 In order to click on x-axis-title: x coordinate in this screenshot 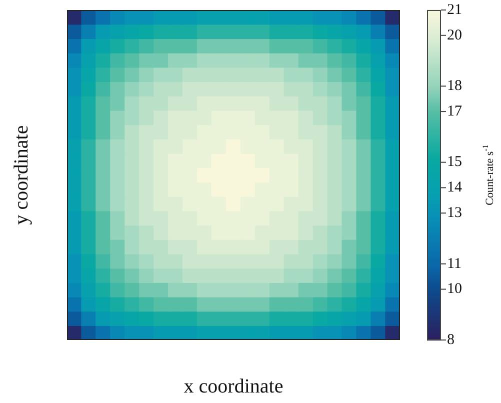, I will do `click(234, 386)`.